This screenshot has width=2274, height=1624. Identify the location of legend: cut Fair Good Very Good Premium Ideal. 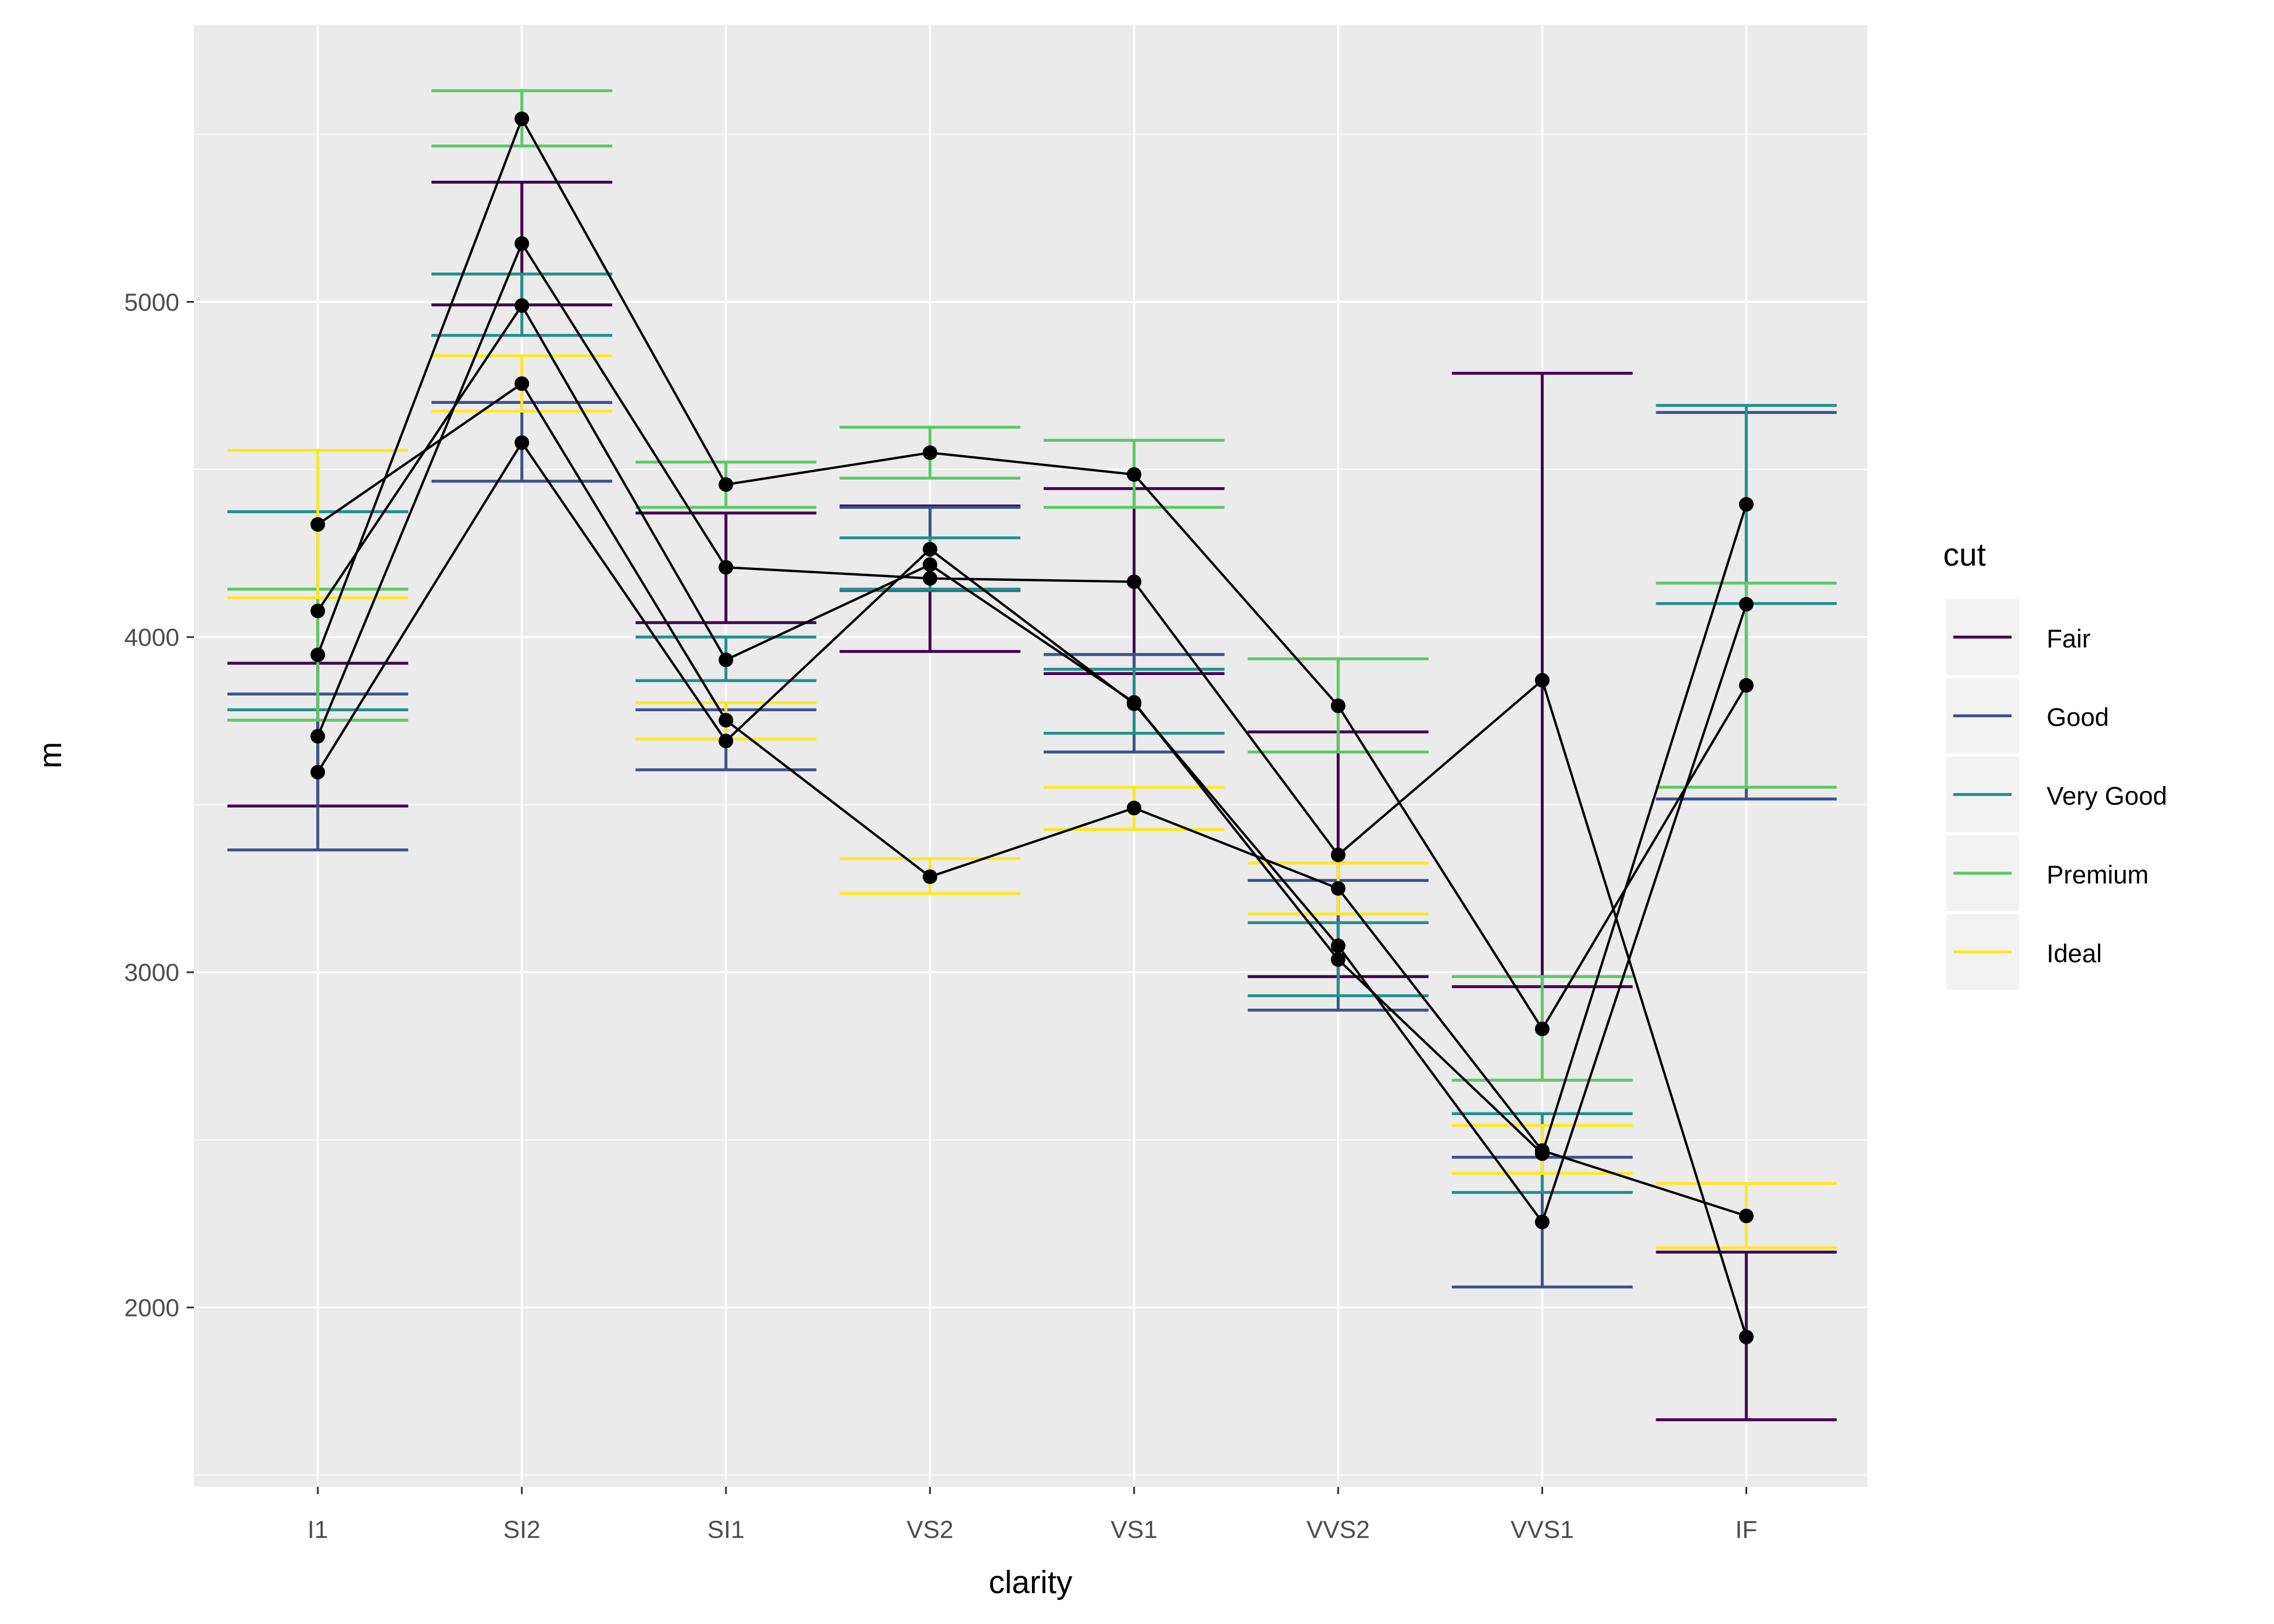
(2055, 763).